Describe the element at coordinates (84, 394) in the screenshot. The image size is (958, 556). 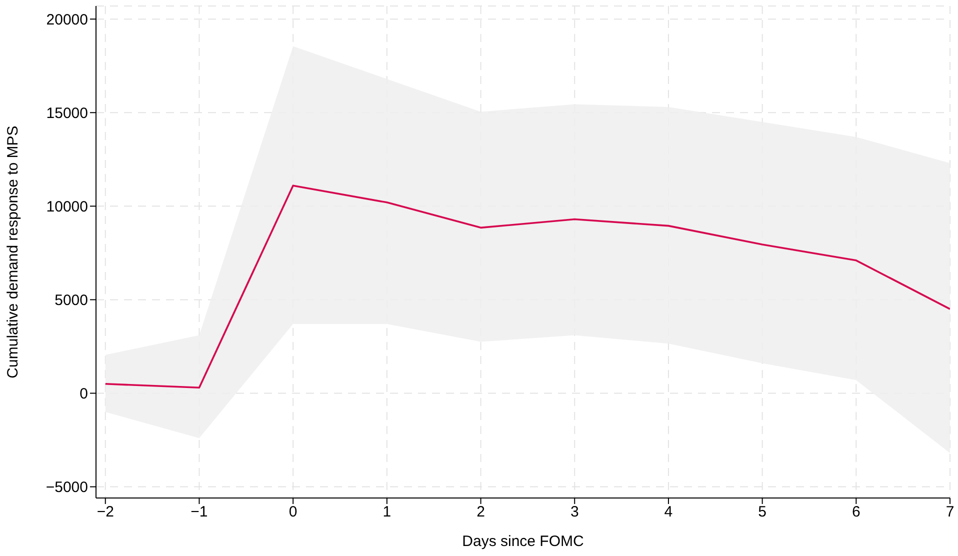
I see `y-tick-label: 0` at that location.